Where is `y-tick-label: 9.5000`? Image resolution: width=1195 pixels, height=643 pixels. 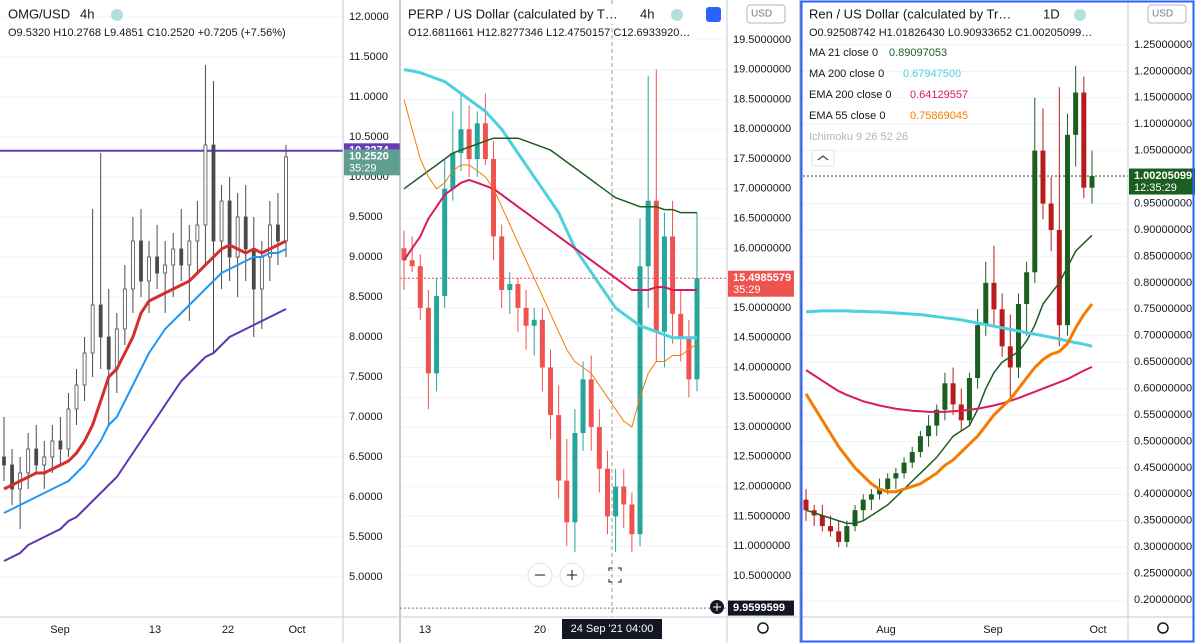 y-tick-label: 9.5000 is located at coordinates (366, 217).